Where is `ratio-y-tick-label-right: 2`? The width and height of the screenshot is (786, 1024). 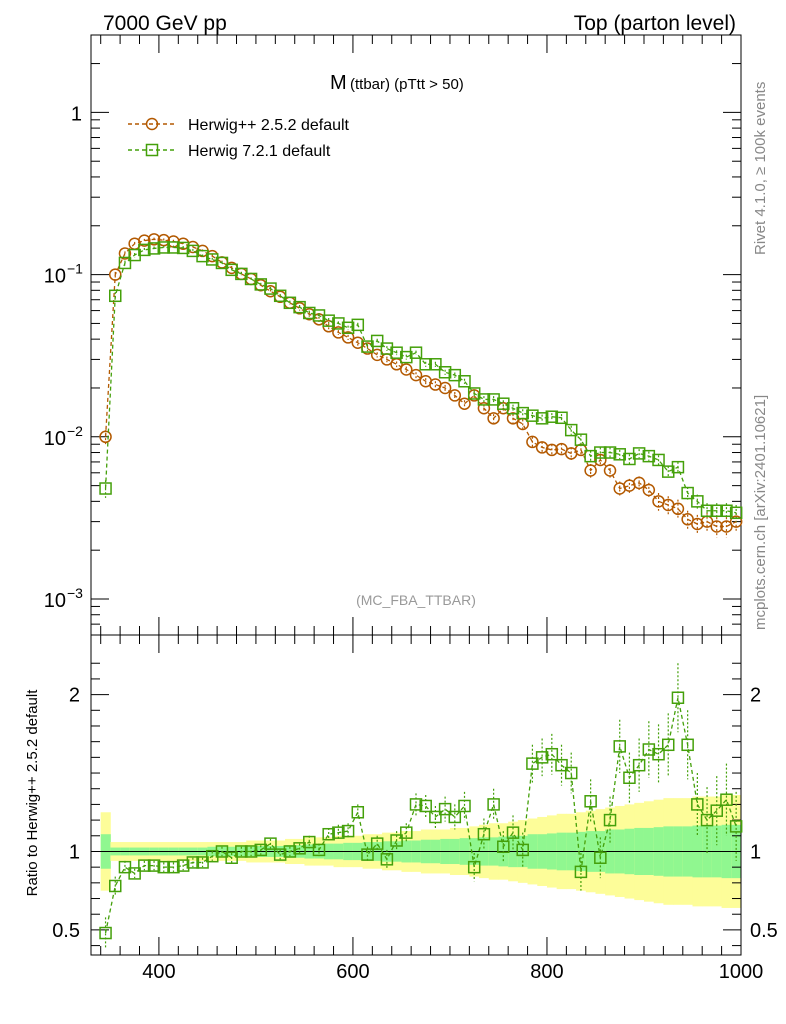 ratio-y-tick-label-right: 2 is located at coordinates (755, 696).